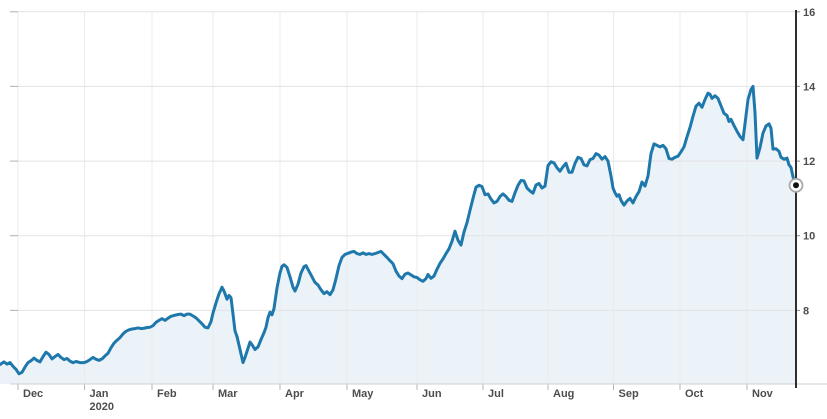 This screenshot has width=827, height=419. I want to click on x-axis-month-label: Dec, so click(33, 394).